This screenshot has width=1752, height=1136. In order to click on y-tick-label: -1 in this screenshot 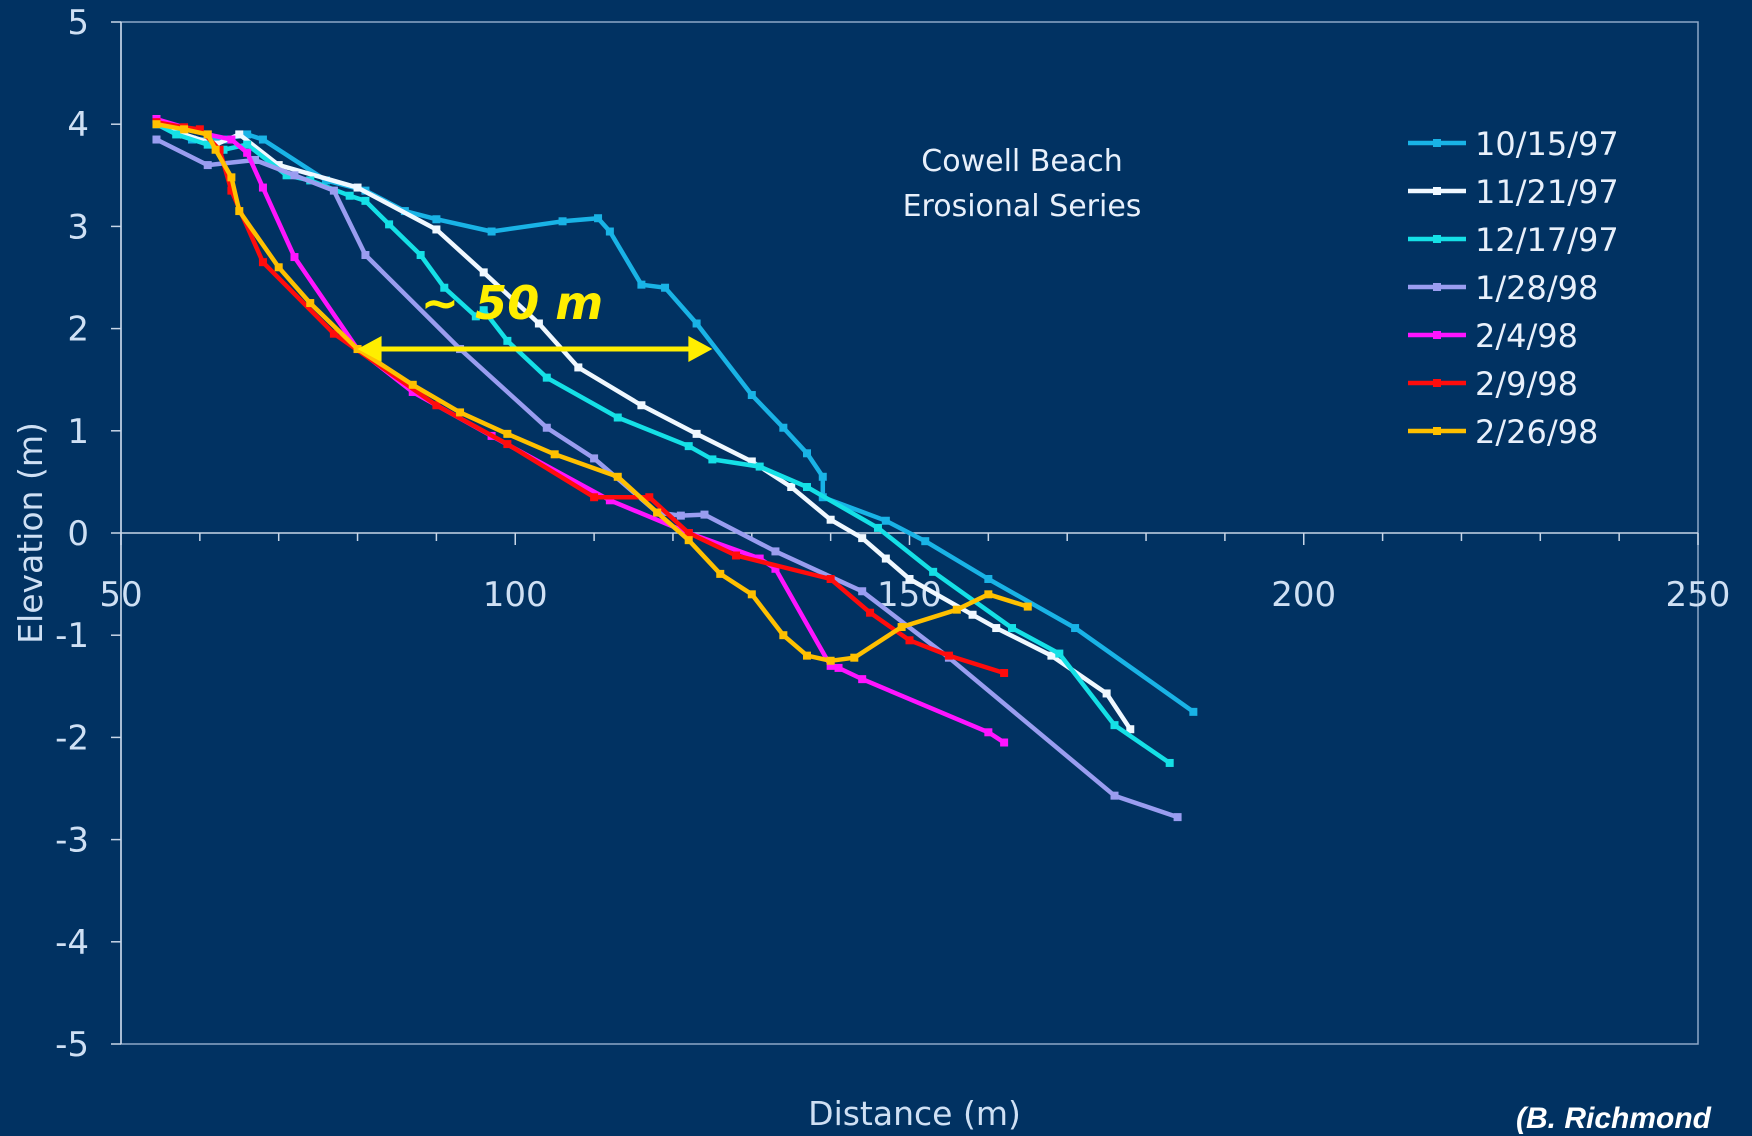, I will do `click(72, 636)`.